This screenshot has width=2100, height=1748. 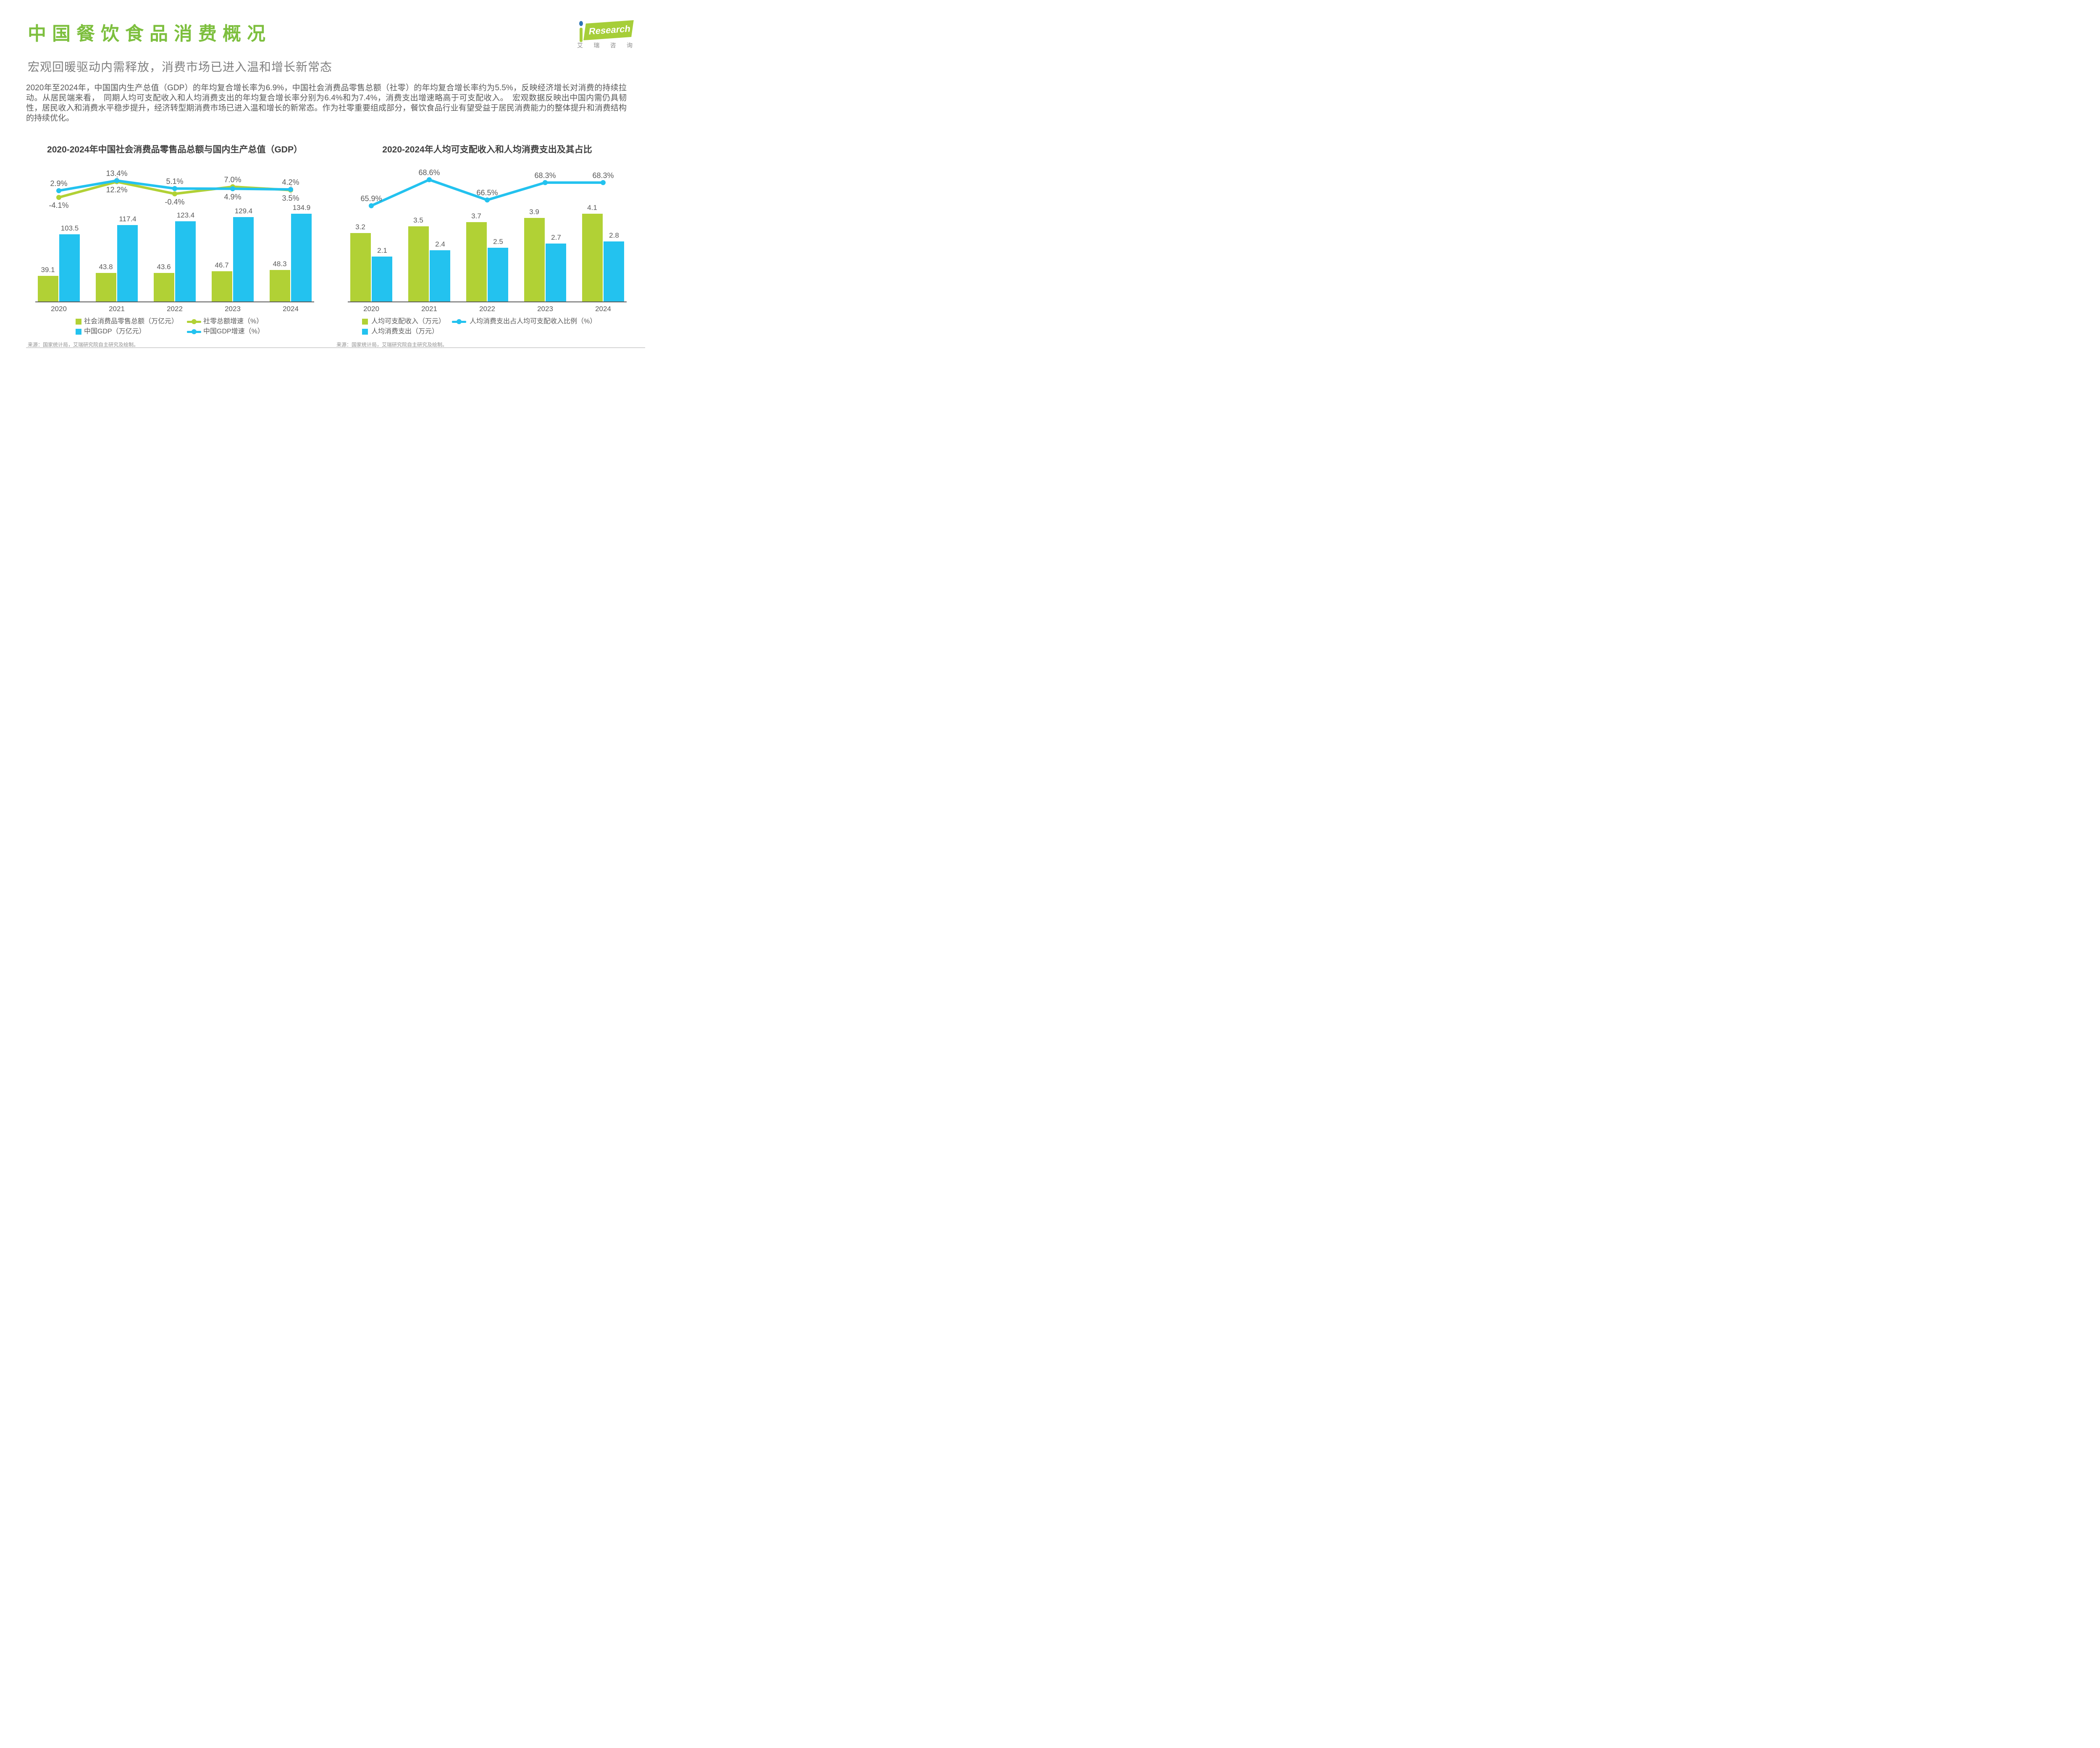 What do you see at coordinates (290, 182) in the screenshot?
I see `line-value-label: 4.2%` at bounding box center [290, 182].